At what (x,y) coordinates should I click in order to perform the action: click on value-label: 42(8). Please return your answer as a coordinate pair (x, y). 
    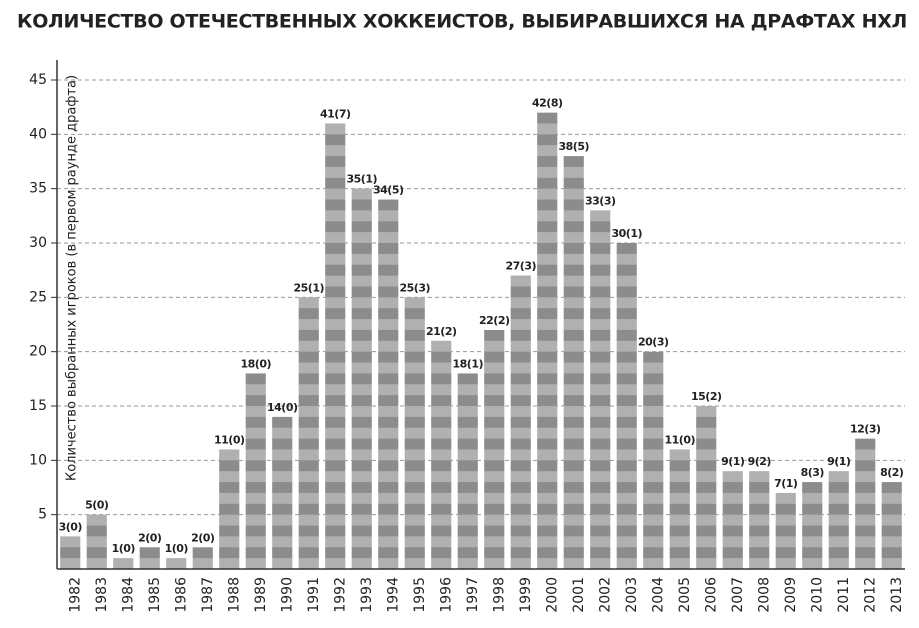
    Looking at the image, I should click on (547, 103).